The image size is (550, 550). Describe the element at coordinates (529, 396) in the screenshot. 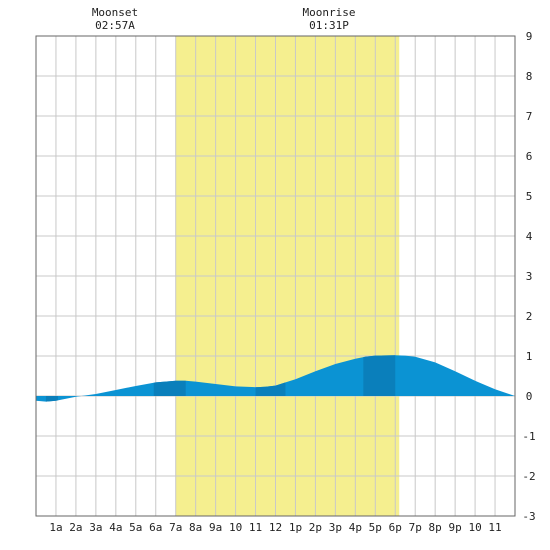

I see `y-tick-label: 0` at that location.